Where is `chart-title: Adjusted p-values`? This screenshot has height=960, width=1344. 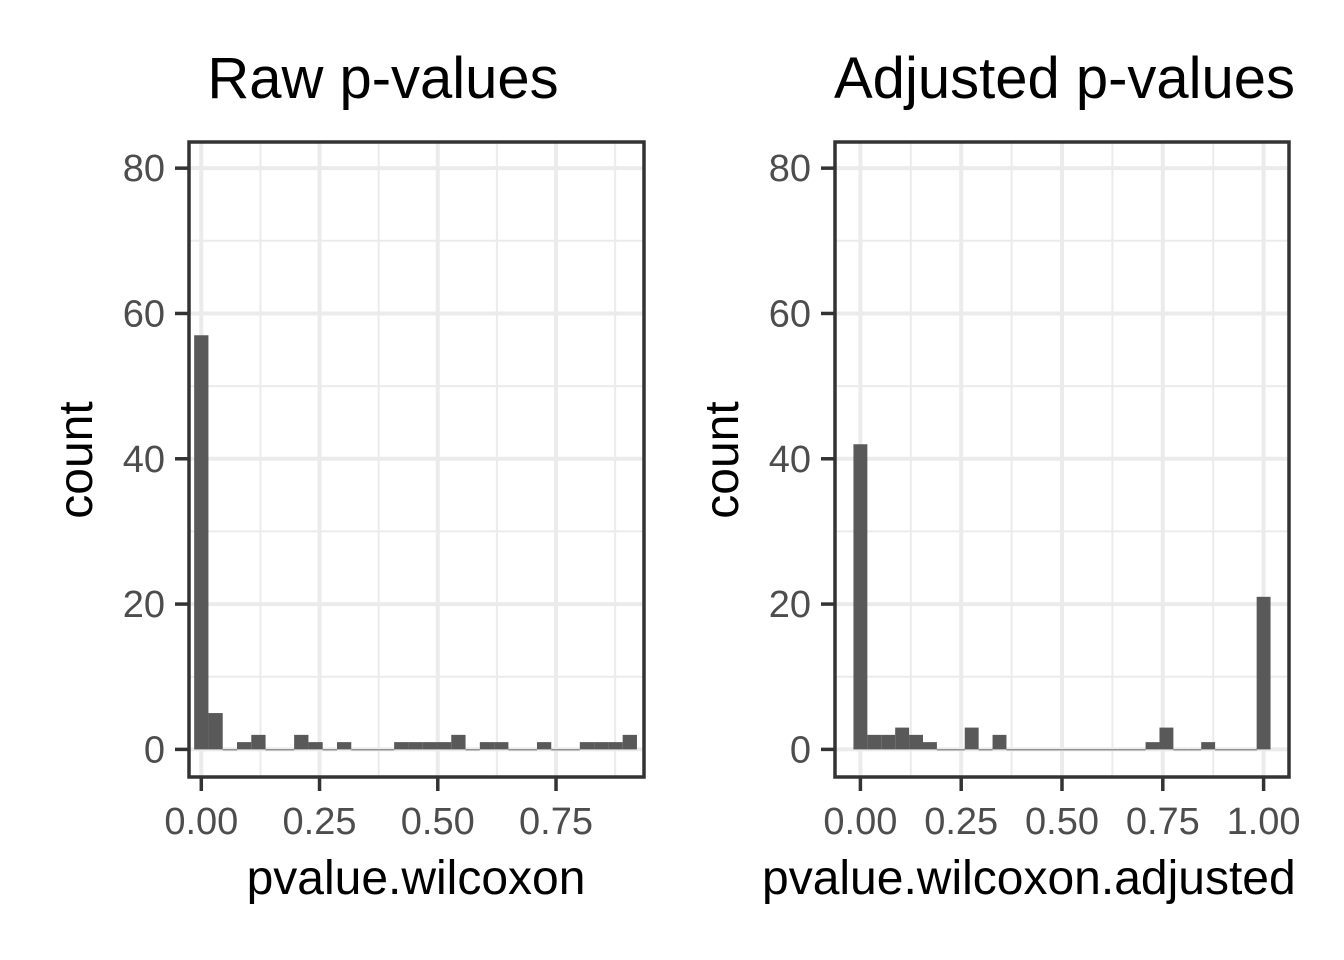
chart-title: Adjusted p-values is located at coordinates (1064, 78).